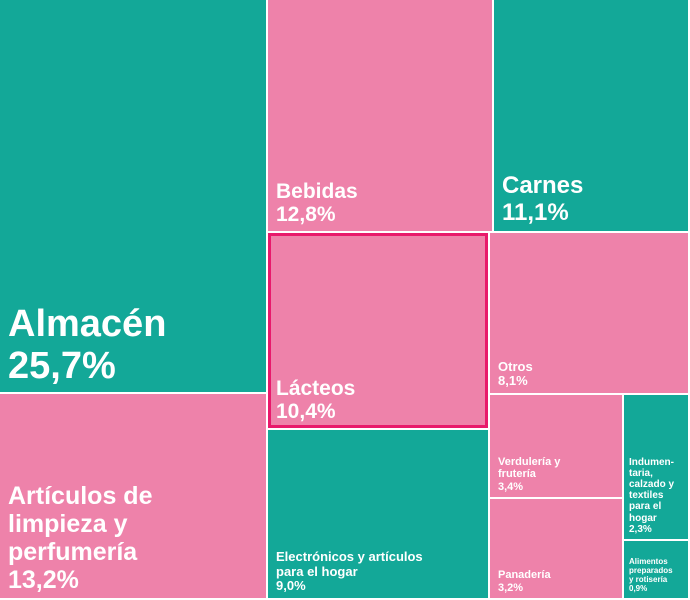  Describe the element at coordinates (590, 314) in the screenshot. I see `treemap-tile-otros: Otros 8,1%` at that location.